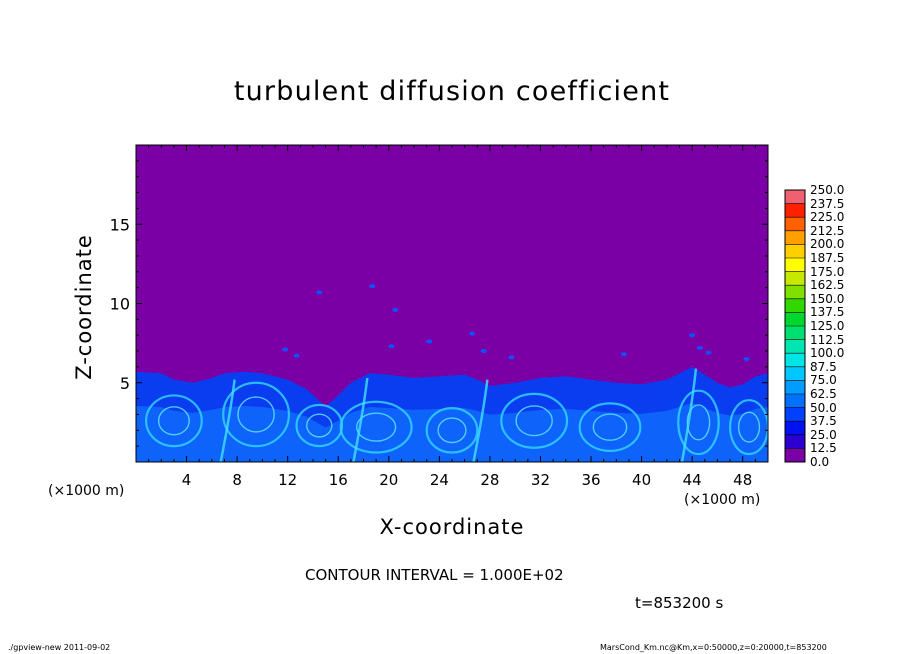  Describe the element at coordinates (827, 353) in the screenshot. I see `colorbar-level-label: 100.0` at that location.